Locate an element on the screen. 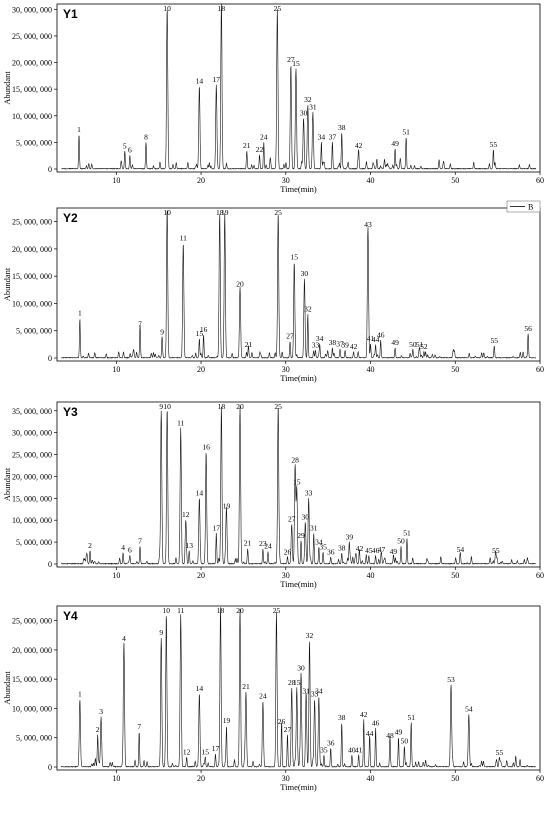 This screenshot has height=816, width=550. panel-label: Y1 is located at coordinates (70, 14).